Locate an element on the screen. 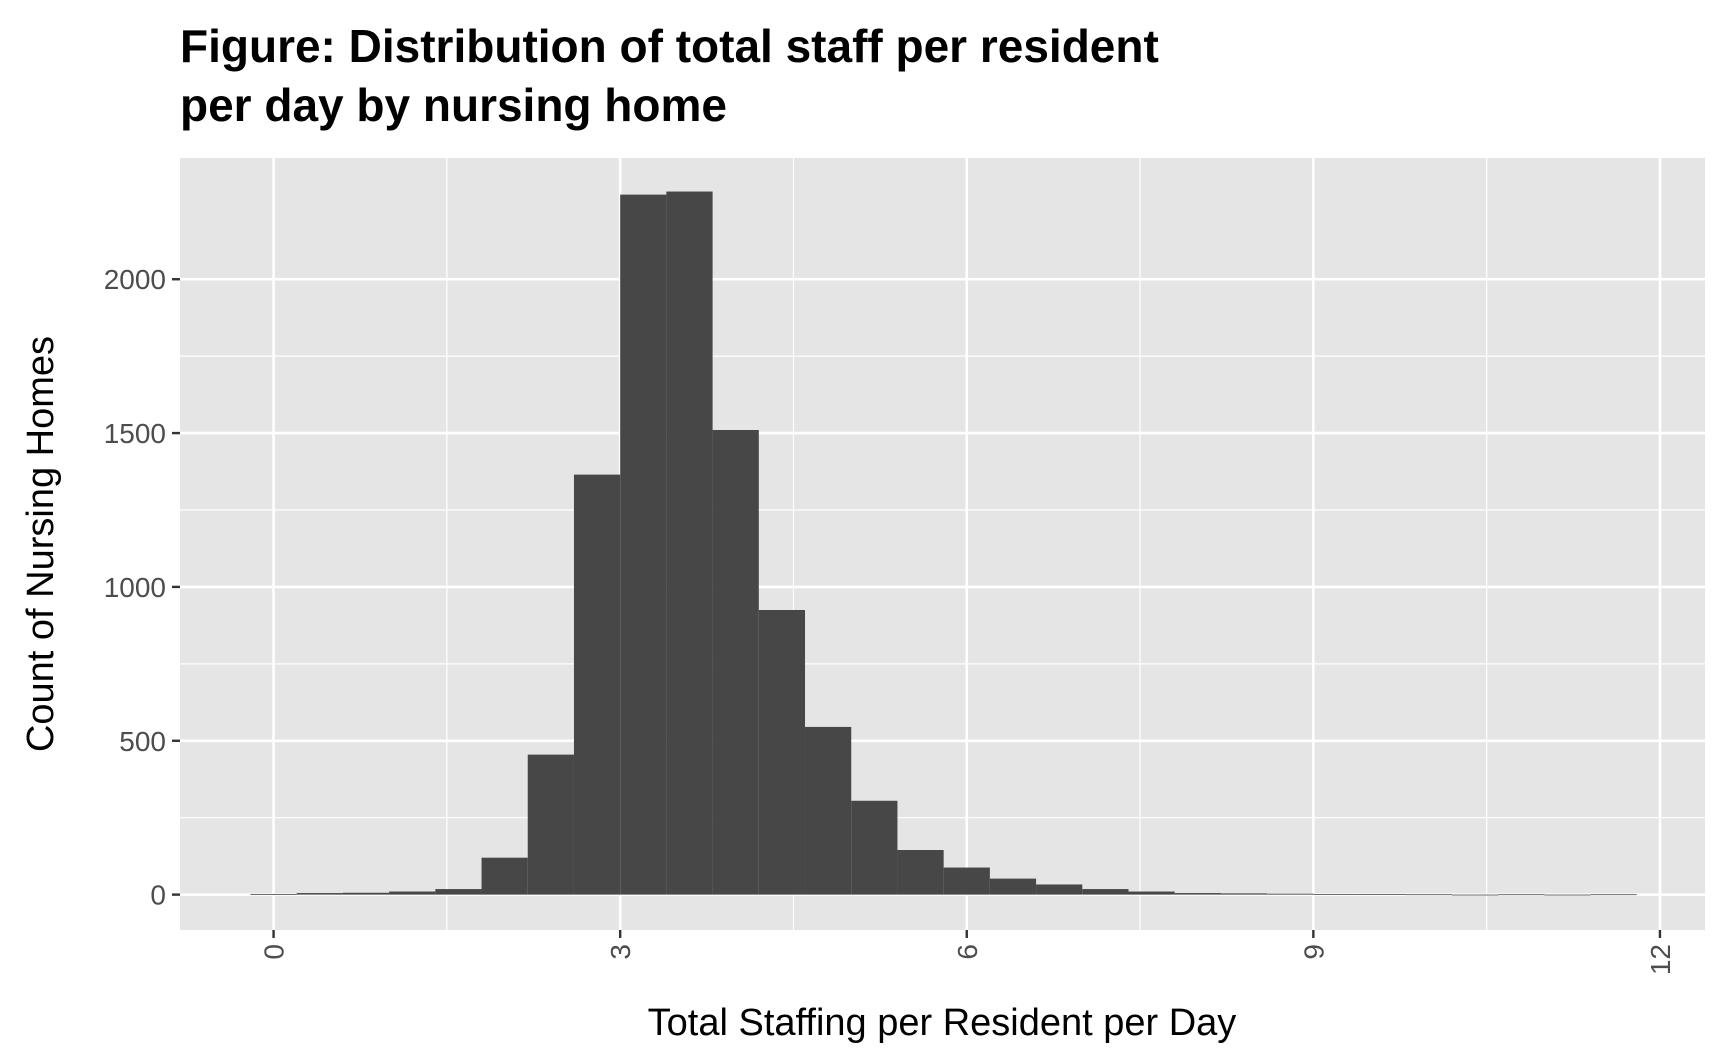 The height and width of the screenshot is (1064, 1721). y-tick-label: 500 is located at coordinates (142, 741).